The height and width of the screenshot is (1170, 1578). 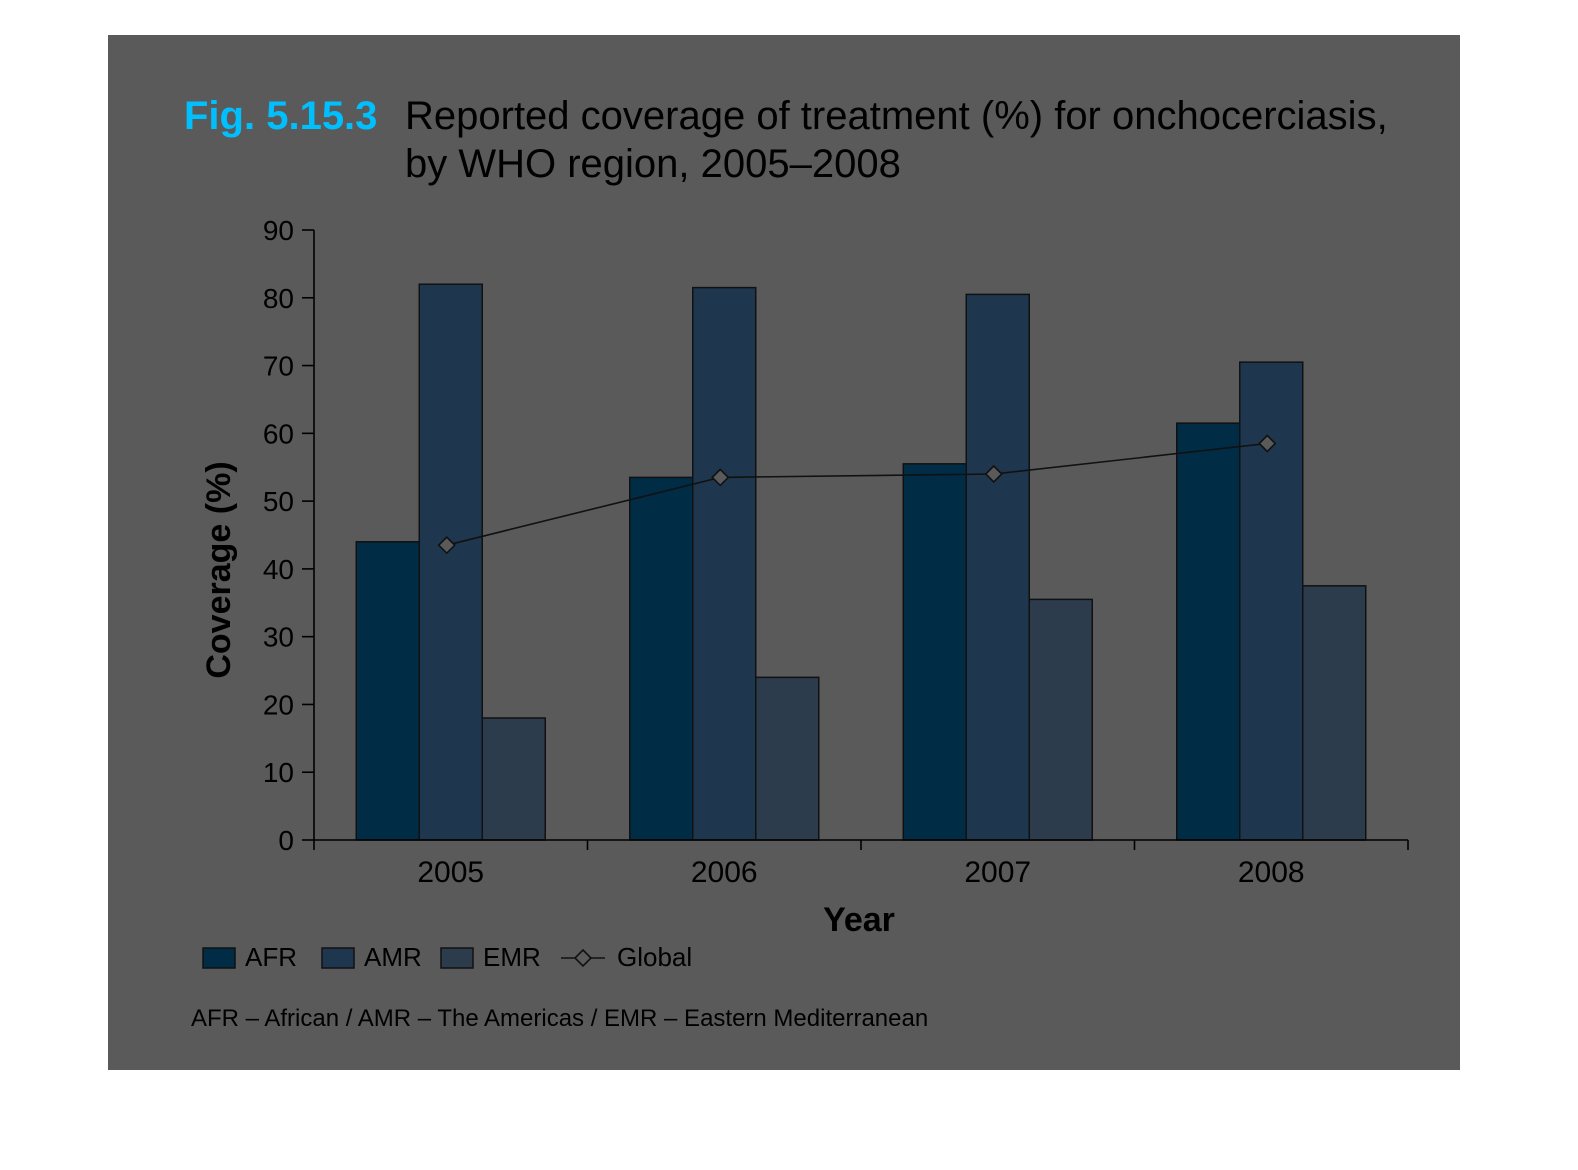 What do you see at coordinates (1334, 713) in the screenshot?
I see `bar-emr-2008` at bounding box center [1334, 713].